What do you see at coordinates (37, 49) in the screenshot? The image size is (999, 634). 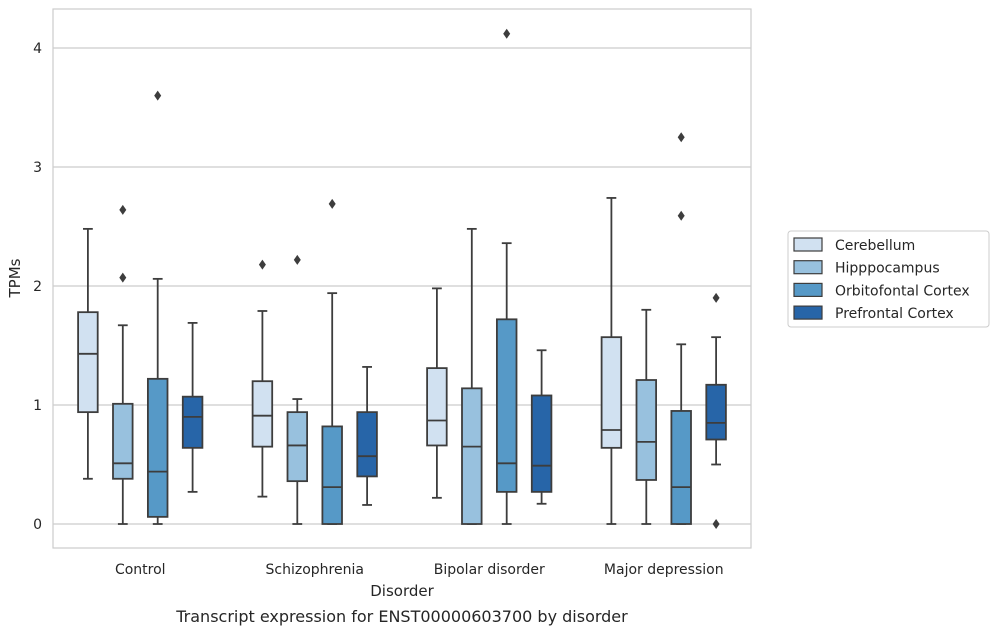 I see `y-tick-label: 4` at bounding box center [37, 49].